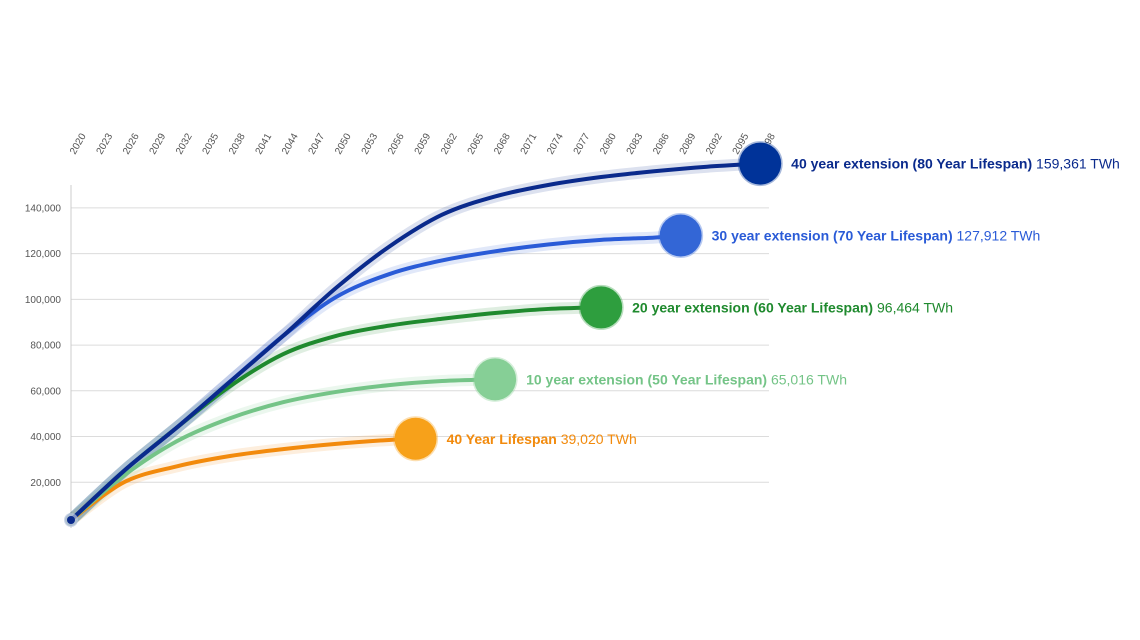 The image size is (1140, 640). What do you see at coordinates (43, 208) in the screenshot?
I see `y-tick-label: 140,000` at bounding box center [43, 208].